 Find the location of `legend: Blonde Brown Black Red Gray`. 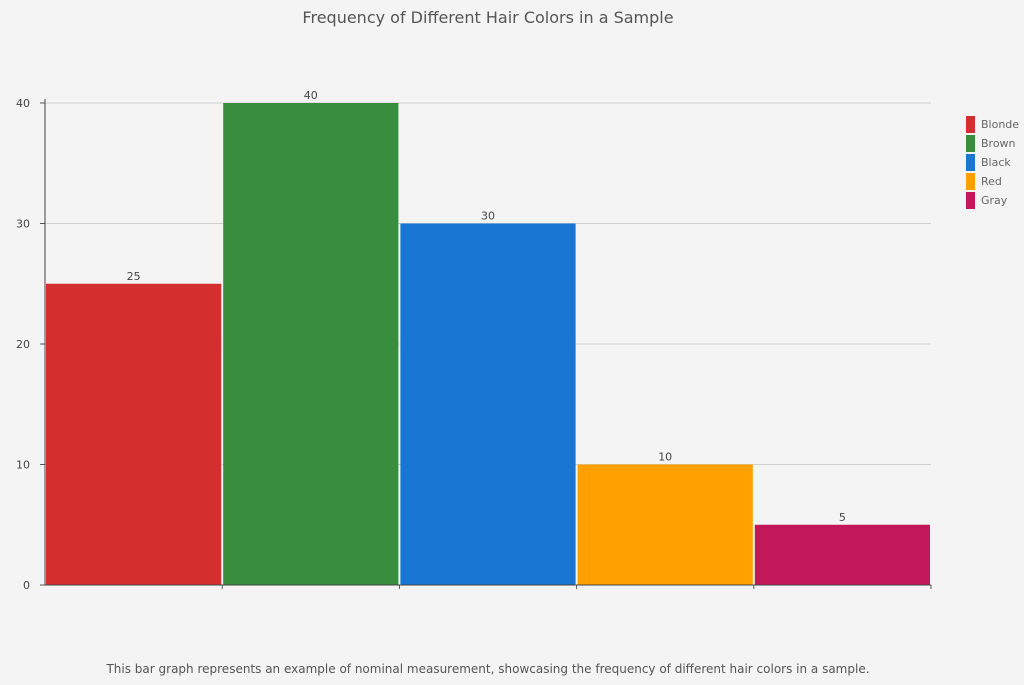

legend: Blonde Brown Black Red Gray is located at coordinates (992, 162).